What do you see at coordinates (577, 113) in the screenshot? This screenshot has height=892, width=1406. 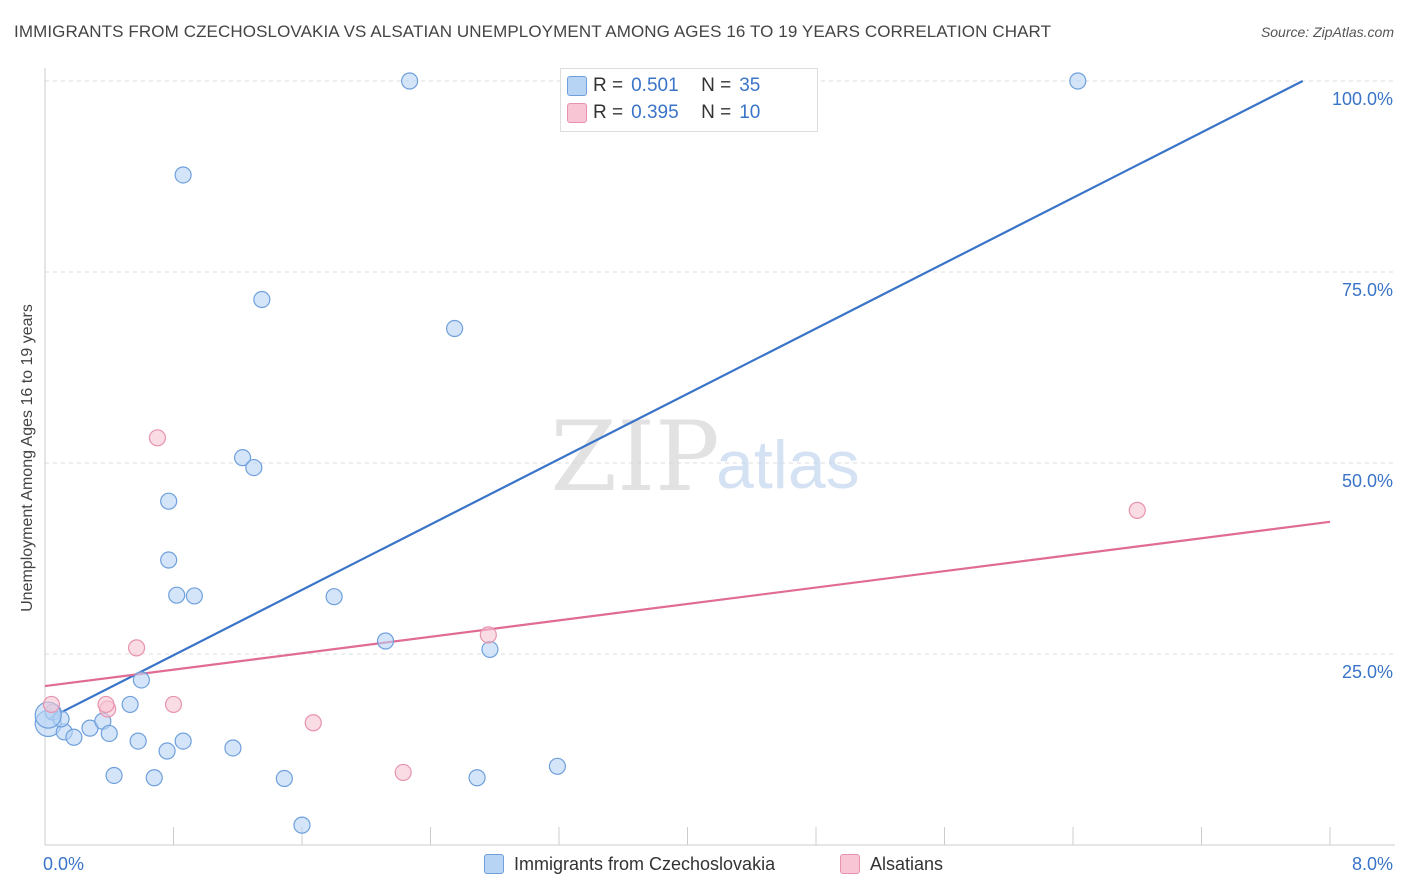 I see `alsatian-swatch` at bounding box center [577, 113].